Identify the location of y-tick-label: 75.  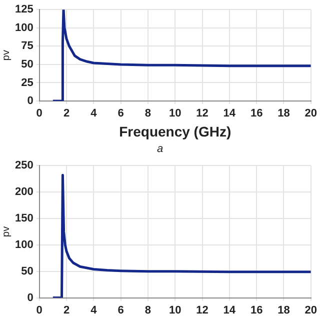
(27, 46).